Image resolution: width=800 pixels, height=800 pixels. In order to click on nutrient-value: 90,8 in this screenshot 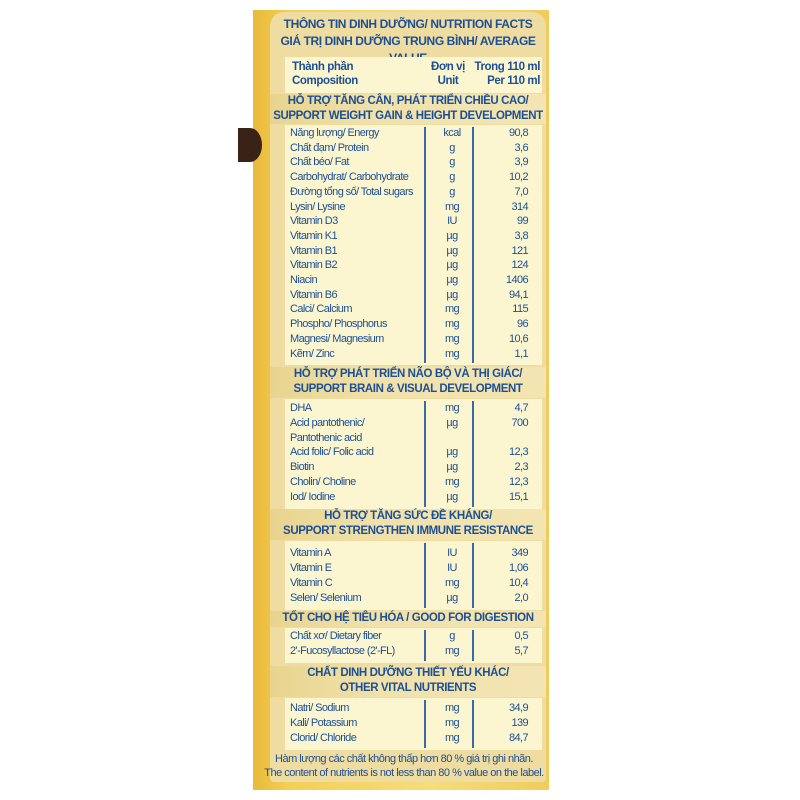, I will do `click(518, 133)`.